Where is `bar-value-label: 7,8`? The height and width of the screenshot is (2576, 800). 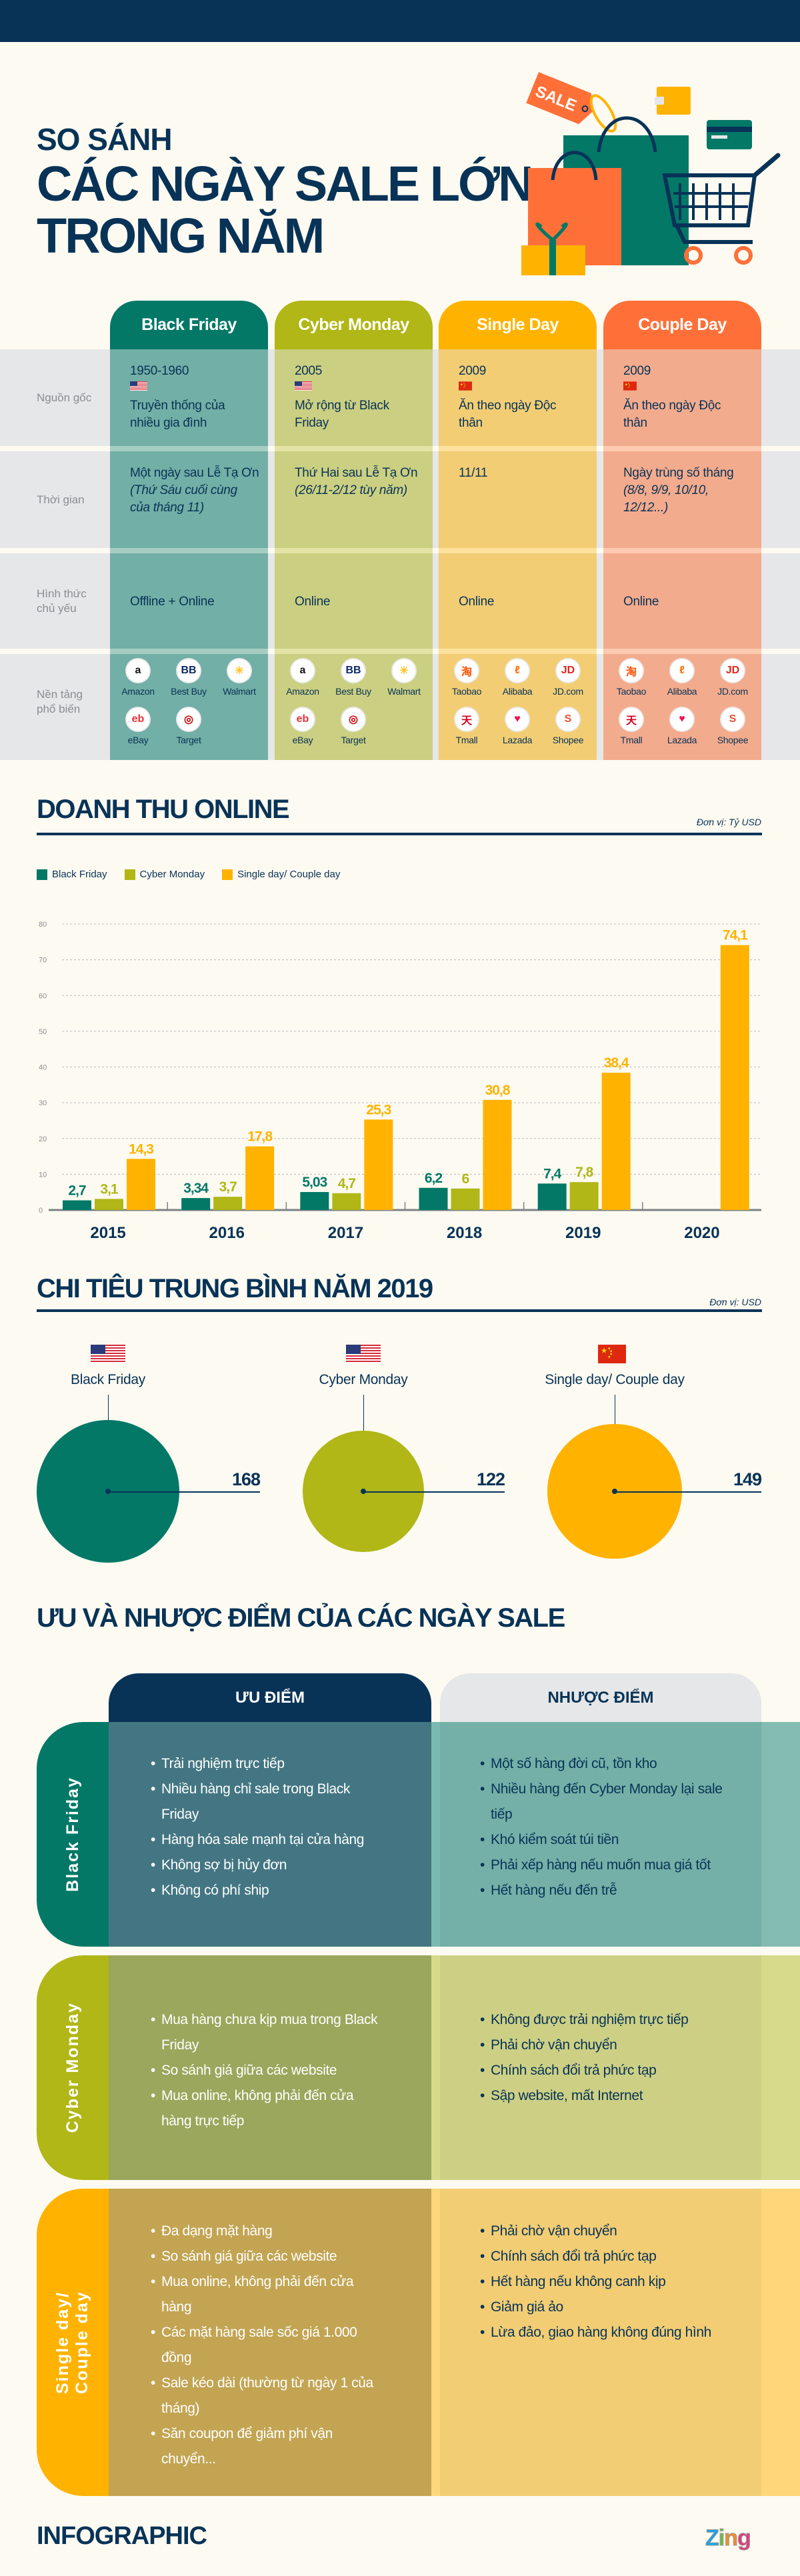
bar-value-label: 7,8 is located at coordinates (584, 1172).